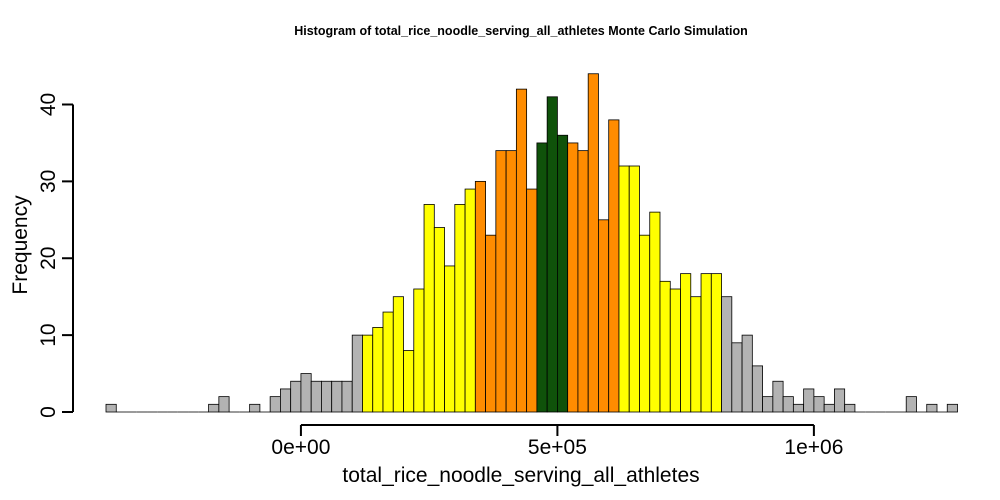 This screenshot has width=1000, height=500. I want to click on y-tick-label: 20, so click(48, 258).